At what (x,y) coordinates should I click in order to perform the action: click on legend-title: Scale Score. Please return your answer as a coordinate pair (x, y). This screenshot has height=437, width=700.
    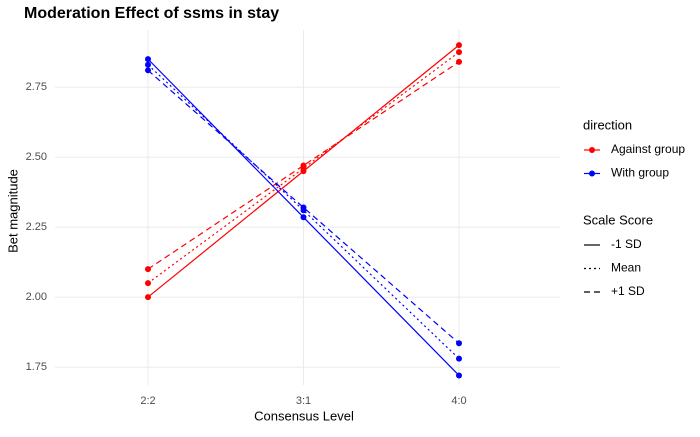
    Looking at the image, I should click on (618, 219).